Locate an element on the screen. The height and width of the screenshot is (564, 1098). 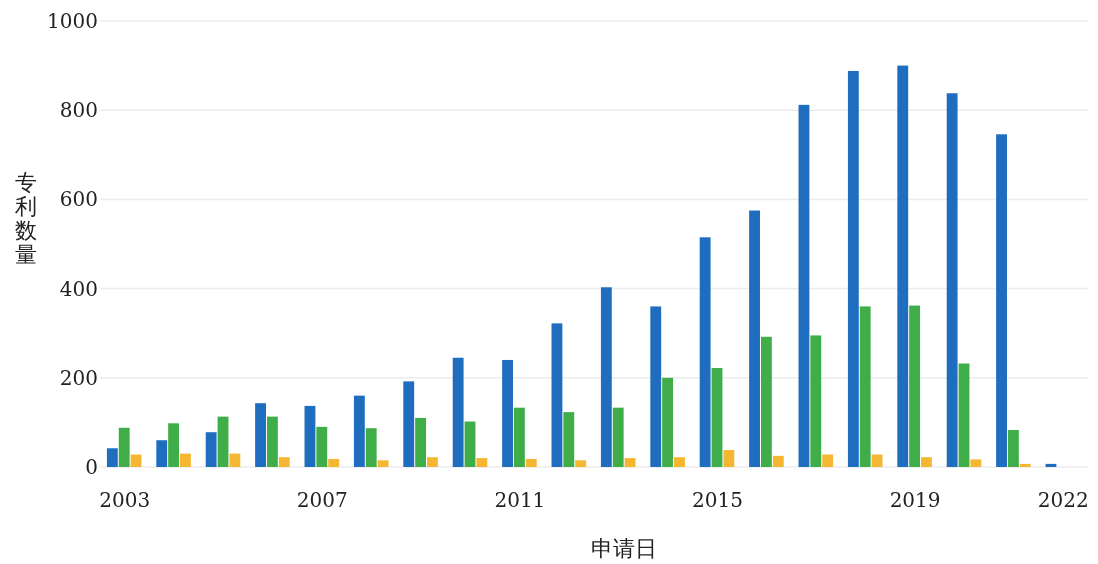
y-tick-label: 800 is located at coordinates (78, 110).